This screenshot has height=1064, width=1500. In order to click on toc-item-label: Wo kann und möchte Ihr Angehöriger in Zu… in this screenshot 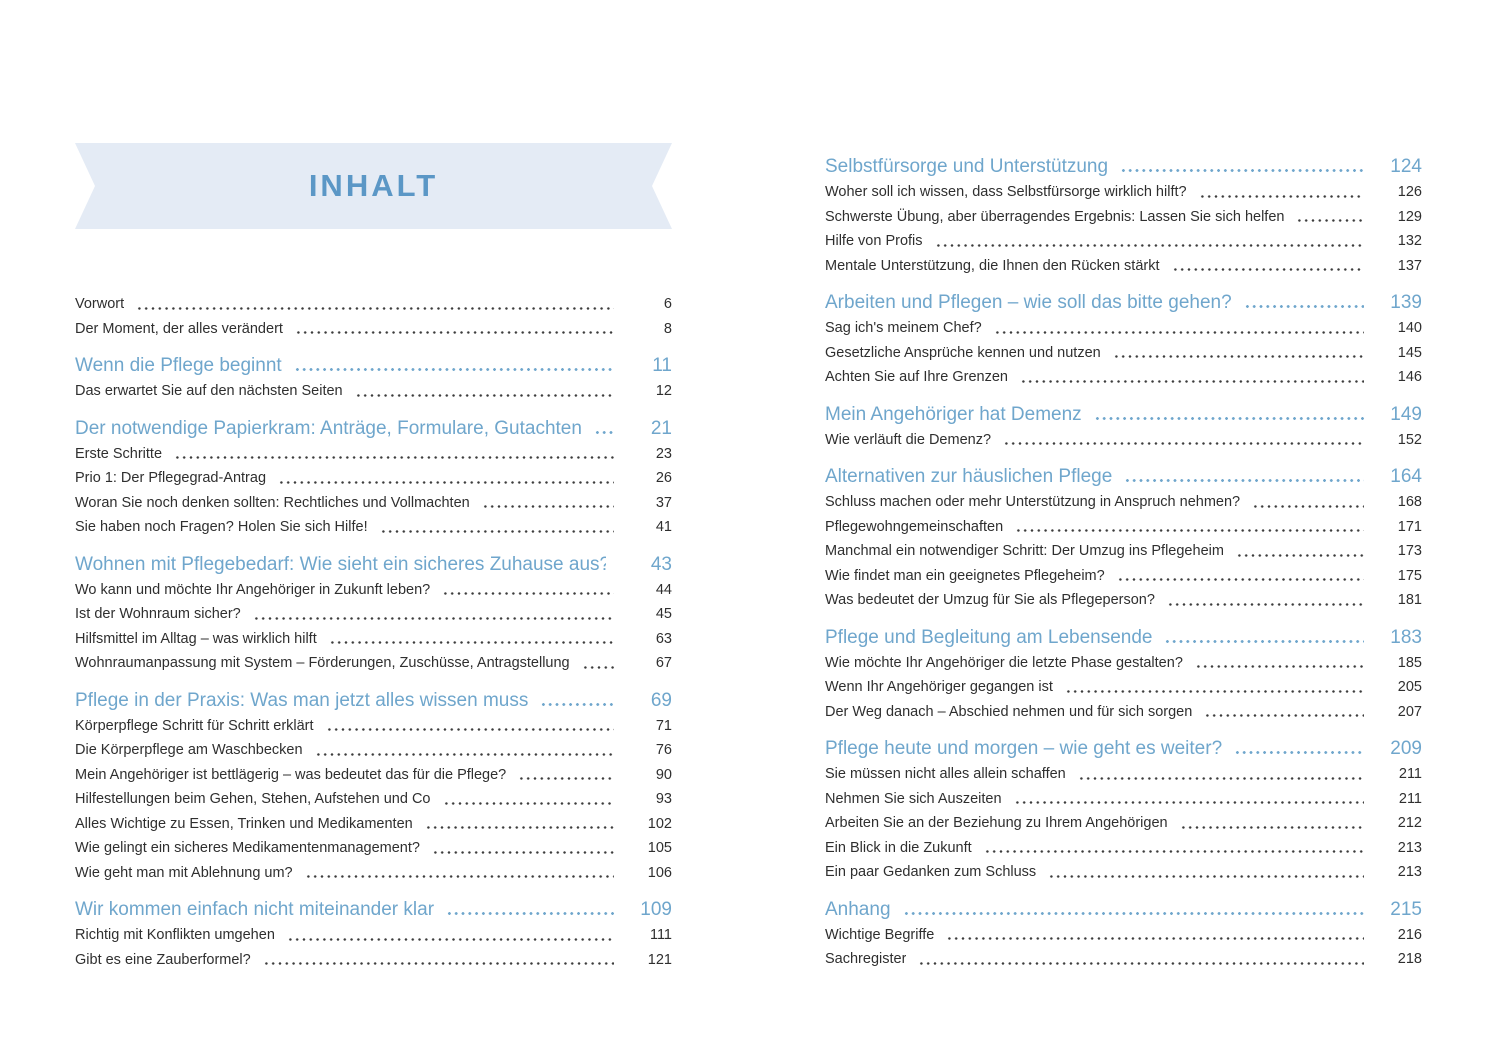, I will do `click(253, 589)`.